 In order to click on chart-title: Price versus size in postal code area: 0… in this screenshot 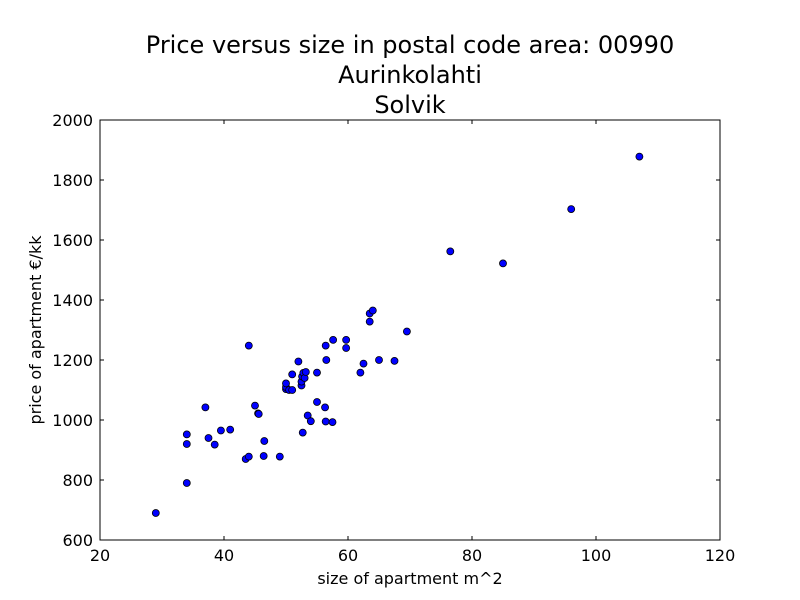, I will do `click(410, 75)`.